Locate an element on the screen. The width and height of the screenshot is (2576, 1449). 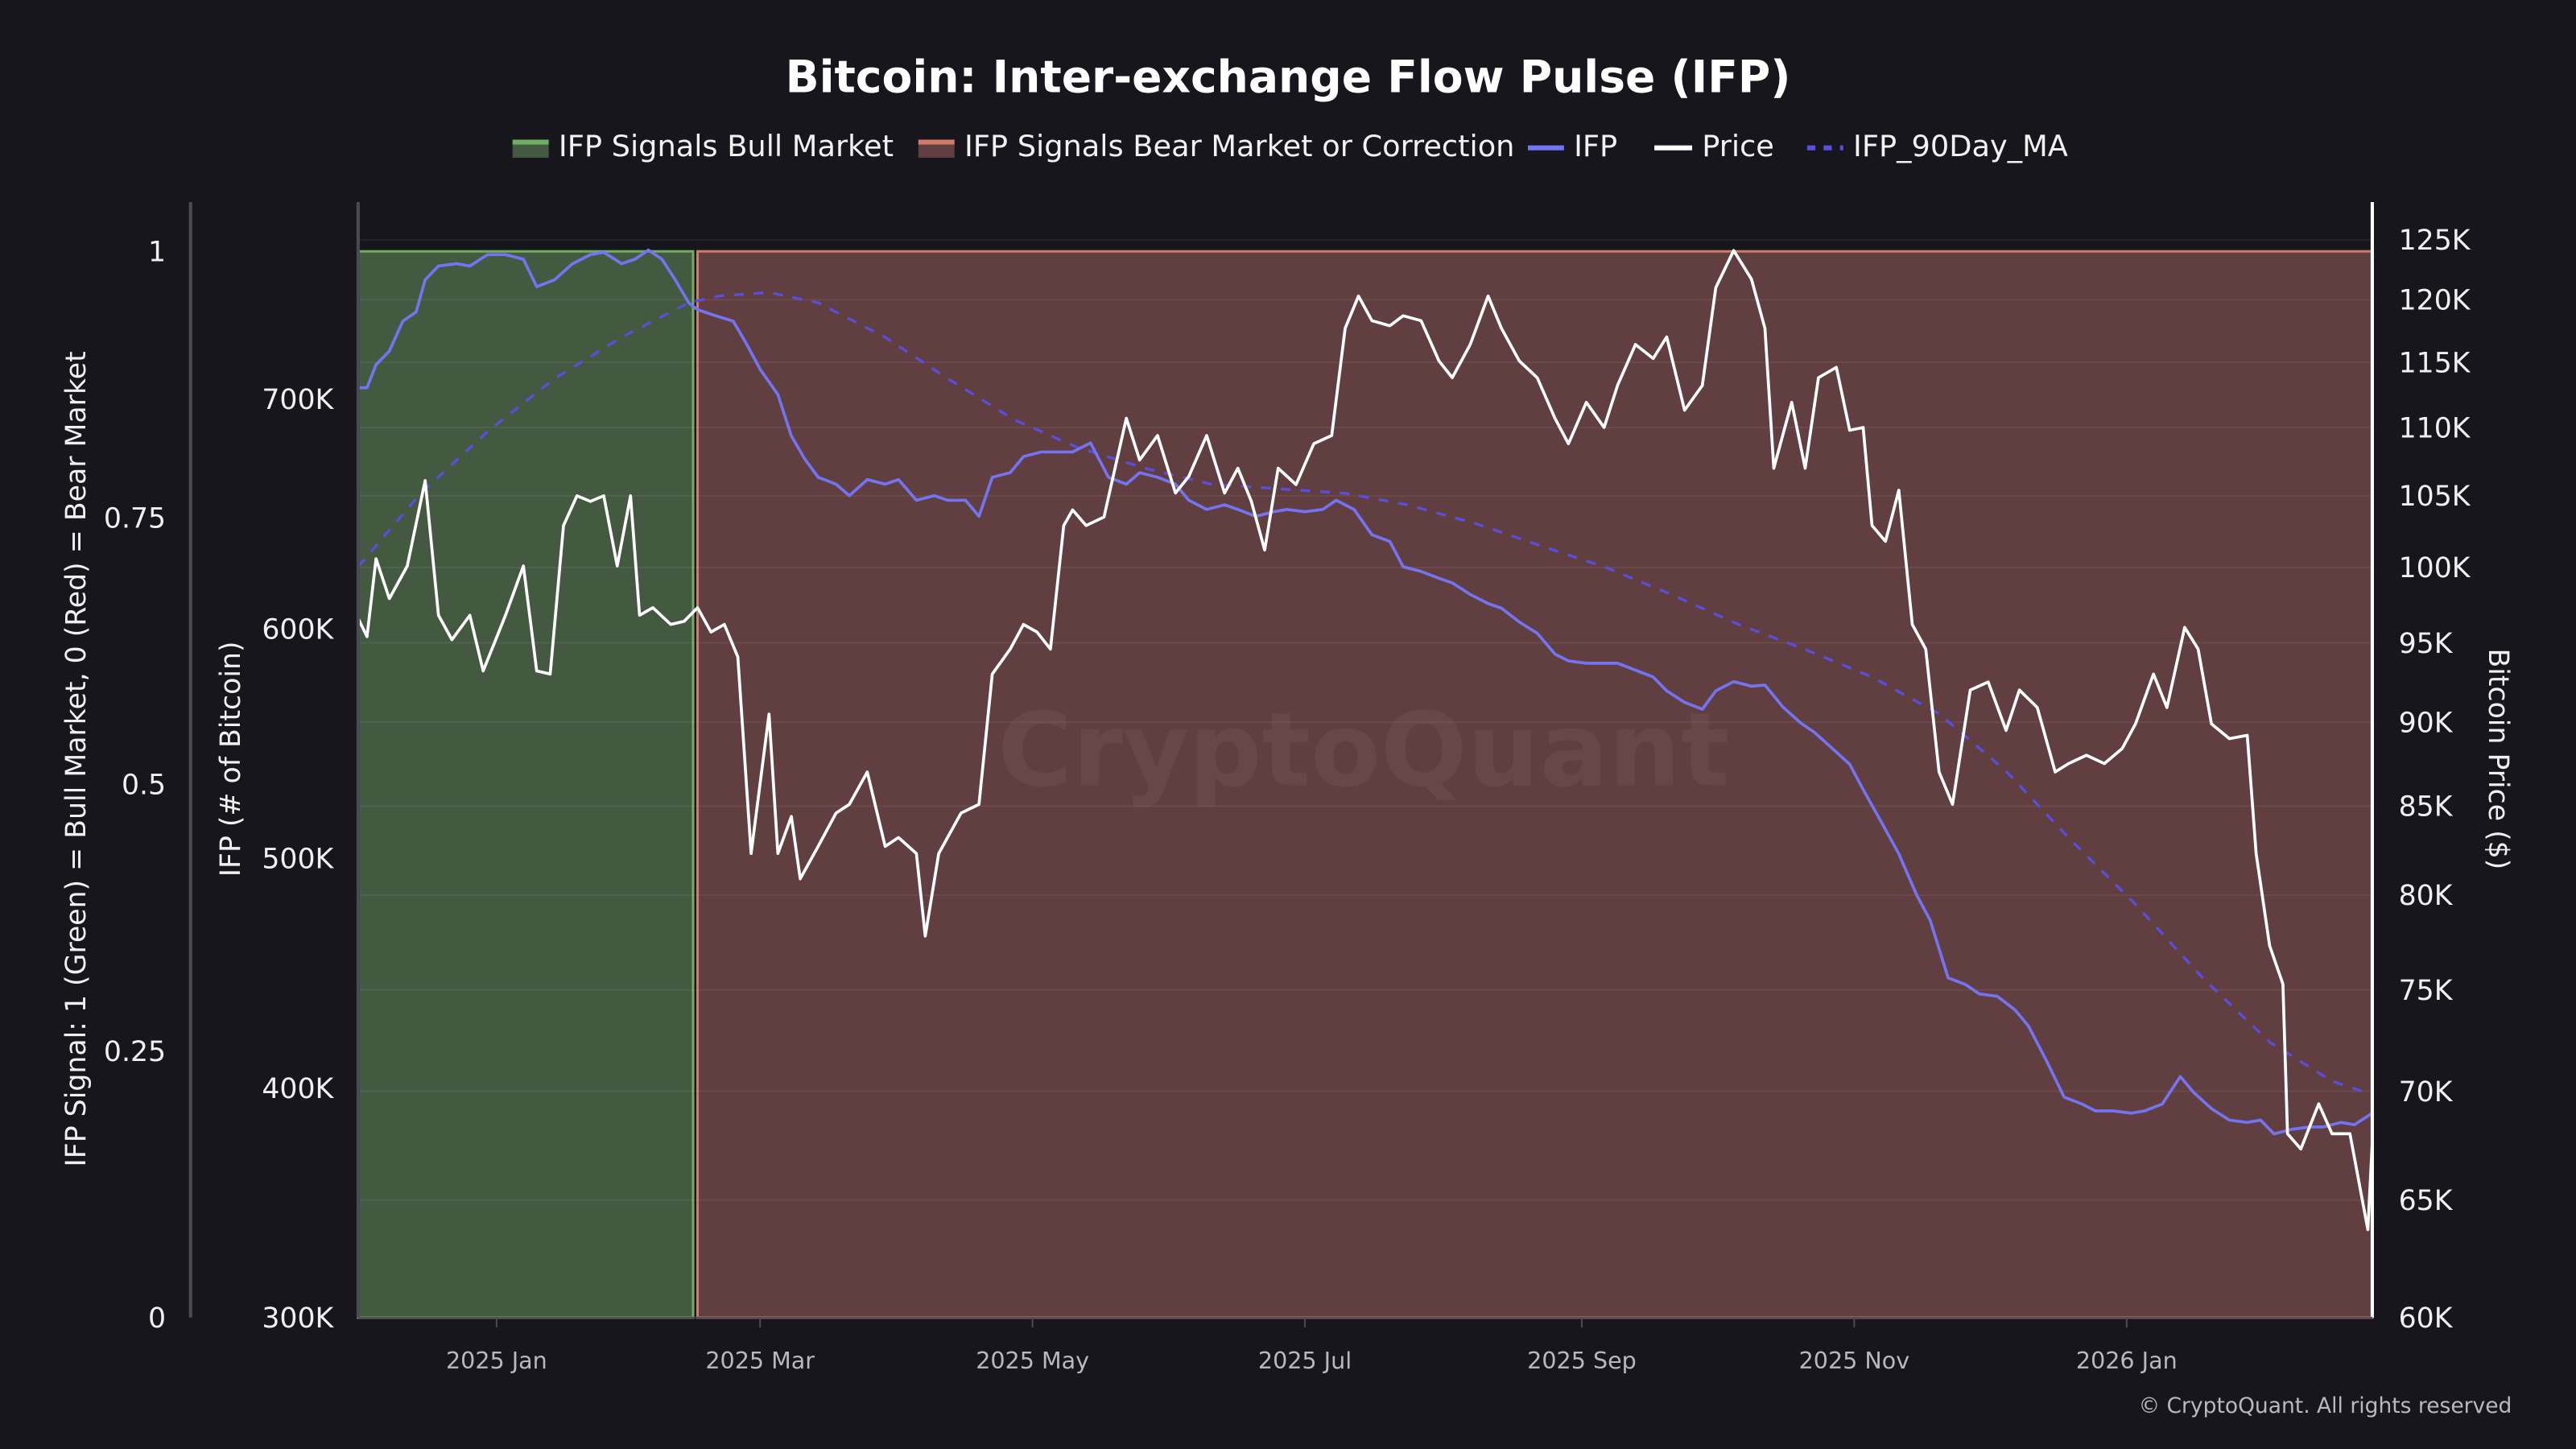
ifp-tick-label: 500K is located at coordinates (298, 860).